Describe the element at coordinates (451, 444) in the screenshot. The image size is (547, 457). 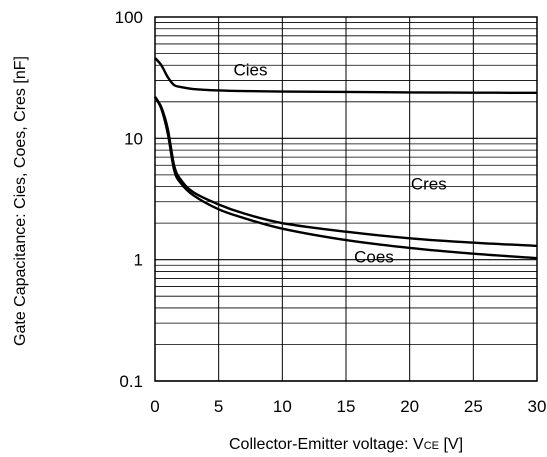
I see `x-axis-label-suffix: [V]` at that location.